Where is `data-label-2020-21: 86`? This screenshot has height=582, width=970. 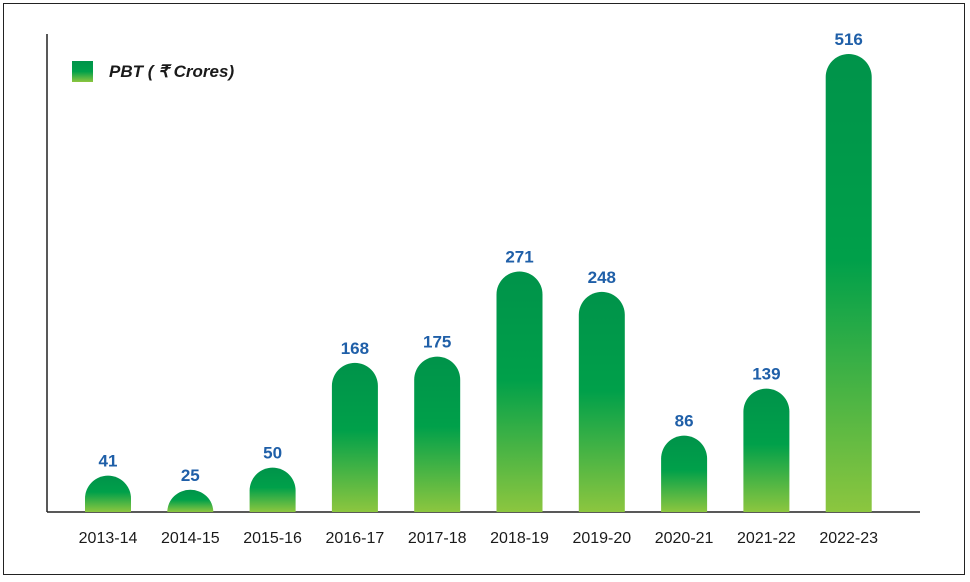 data-label-2020-21: 86 is located at coordinates (684, 421).